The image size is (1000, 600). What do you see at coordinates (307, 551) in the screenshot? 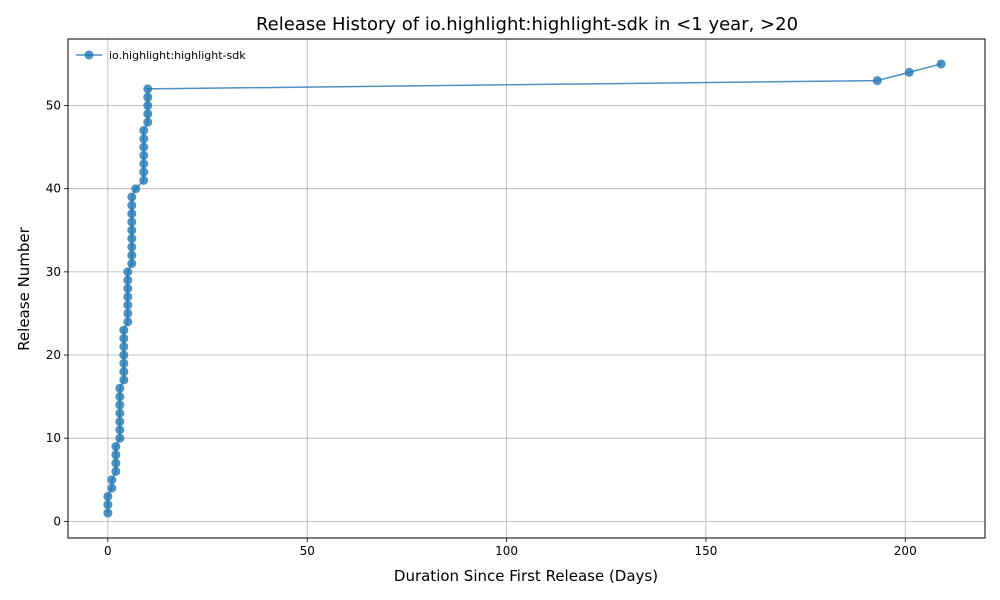
I see `x-tick-label: 50` at bounding box center [307, 551].